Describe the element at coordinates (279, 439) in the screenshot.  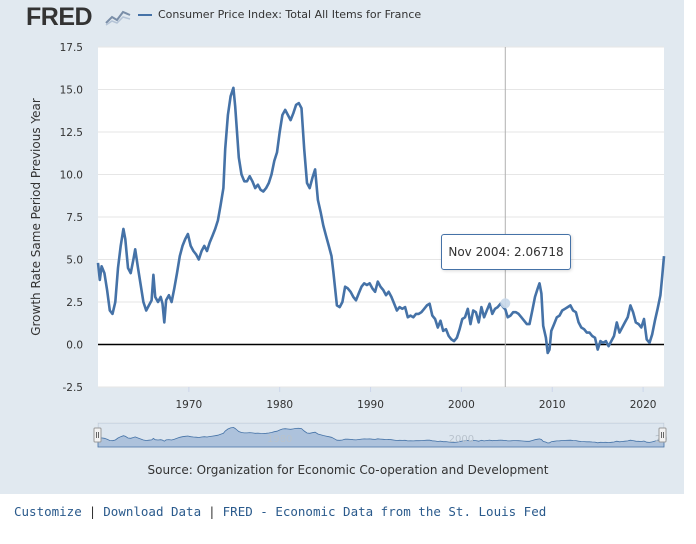
I see `navigator-label: 1980` at that location.